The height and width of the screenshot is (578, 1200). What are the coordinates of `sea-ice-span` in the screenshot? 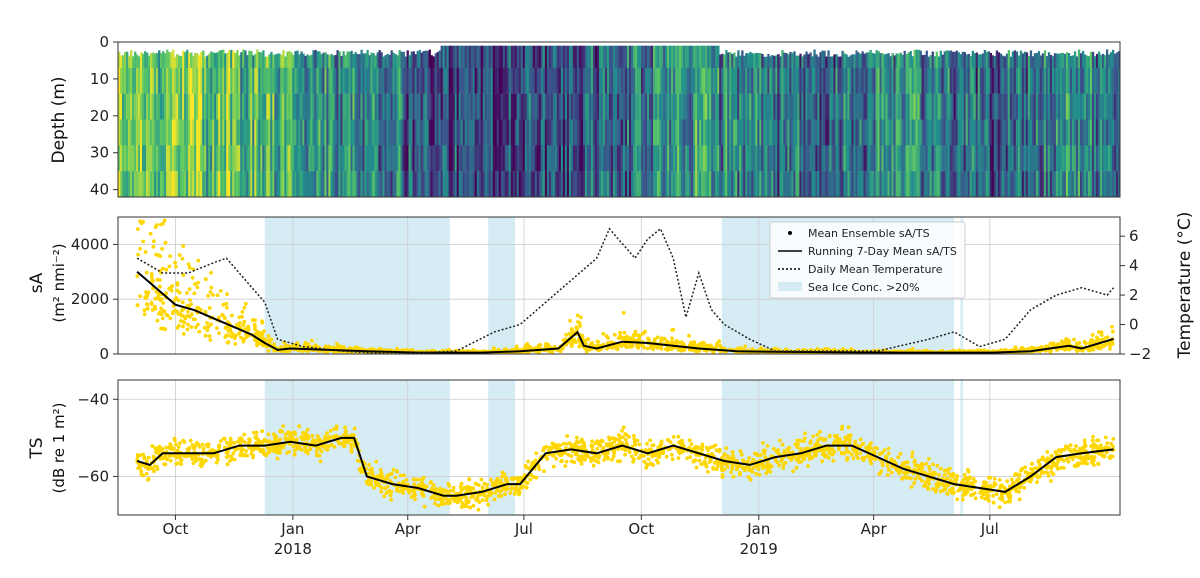 It's located at (501, 285).